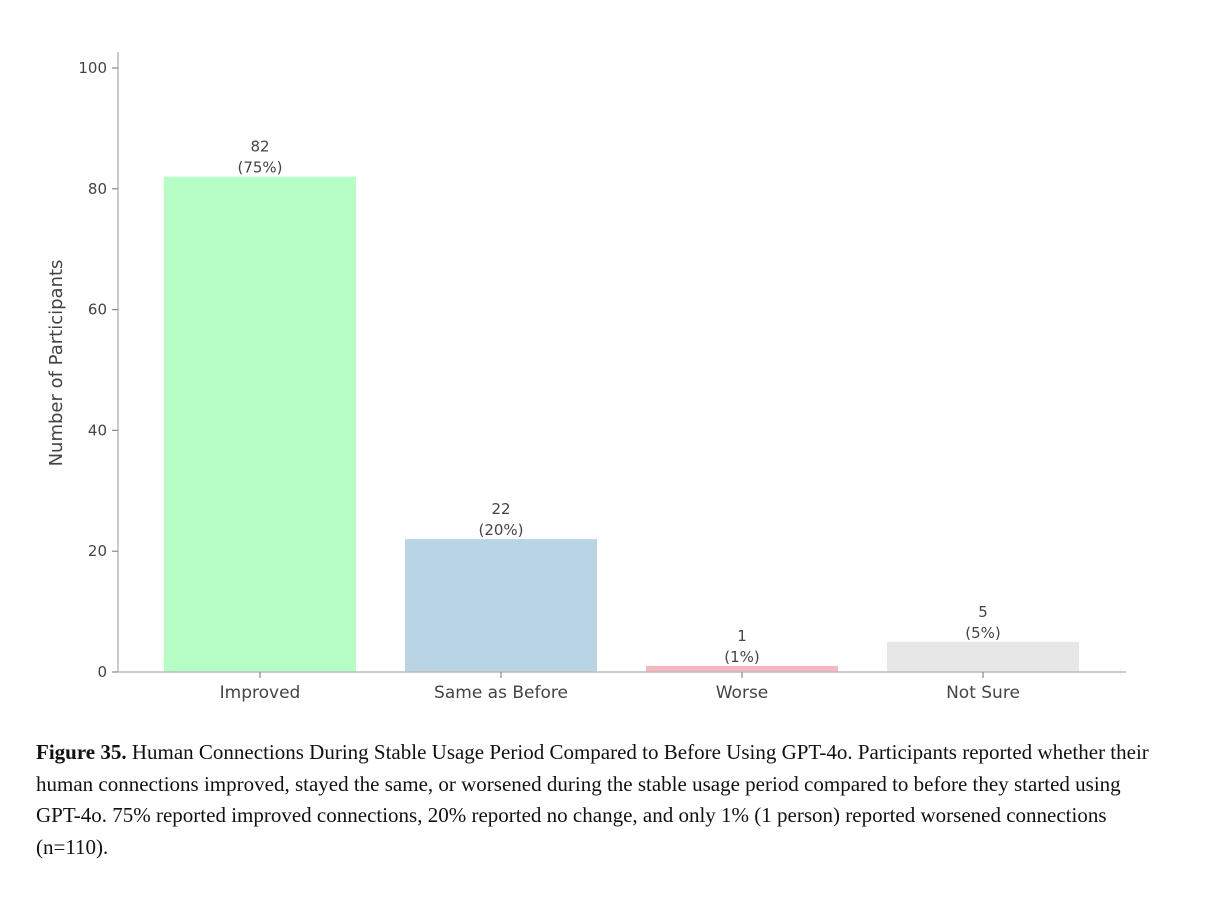 The height and width of the screenshot is (904, 1205). I want to click on bar-value-label: 22, so click(500, 509).